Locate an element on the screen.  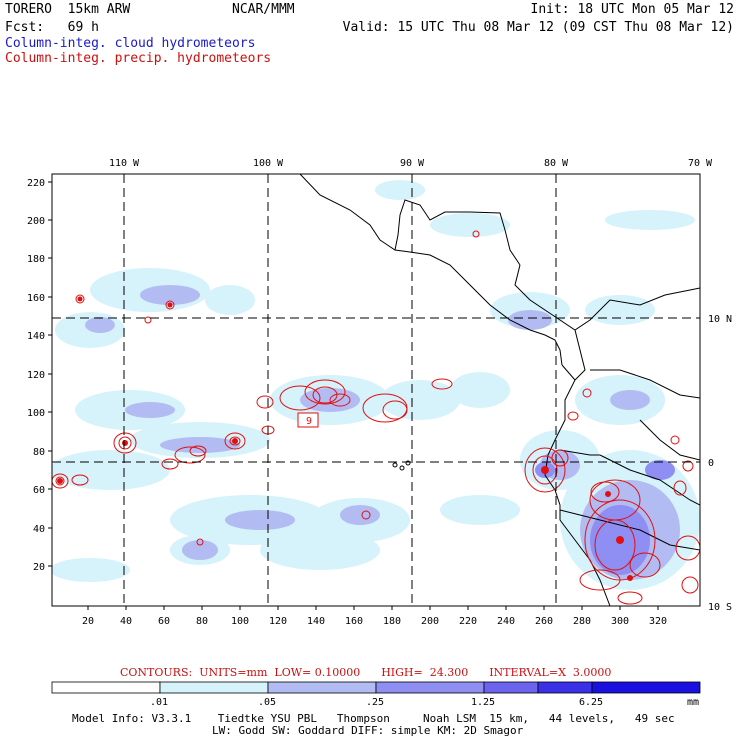
x-tick-label: 160 is located at coordinates (354, 621).